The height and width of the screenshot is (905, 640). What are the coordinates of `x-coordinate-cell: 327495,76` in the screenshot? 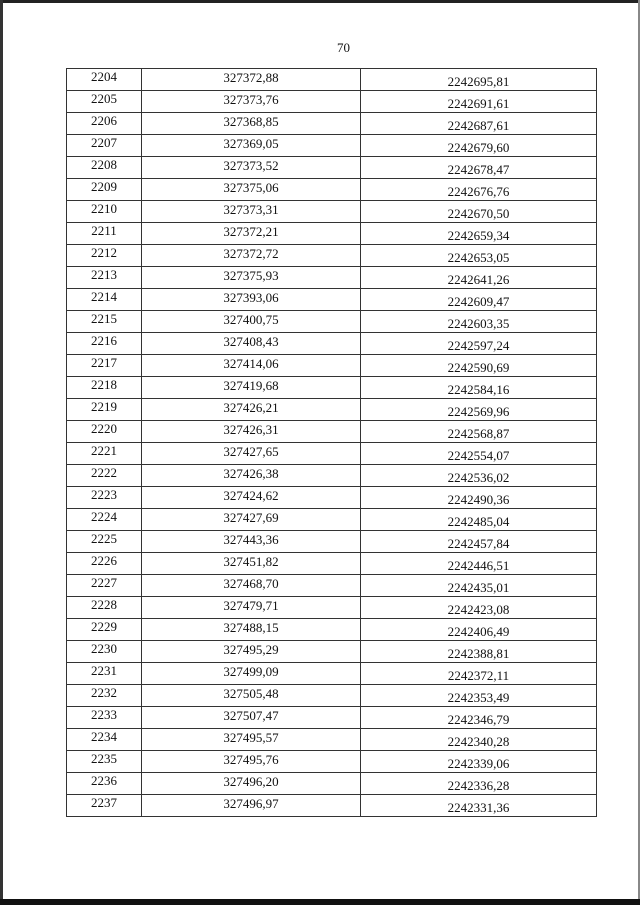 It's located at (251, 761).